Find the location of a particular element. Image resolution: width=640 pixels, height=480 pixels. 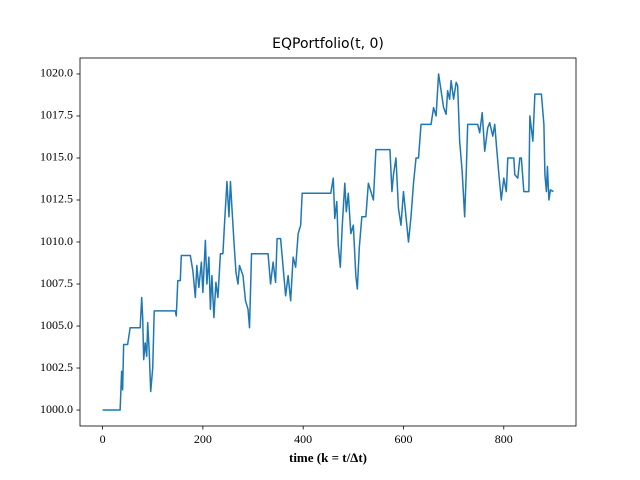

y-tick-label: 1010.0 is located at coordinates (56, 241).